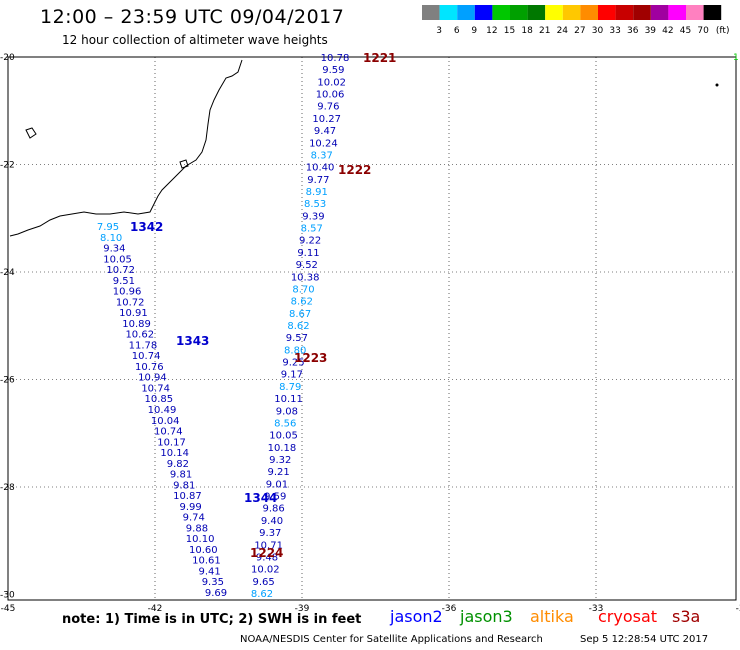 The height and width of the screenshot is (650, 740). Describe the element at coordinates (31, 133) in the screenshot. I see `island-outline` at that location.